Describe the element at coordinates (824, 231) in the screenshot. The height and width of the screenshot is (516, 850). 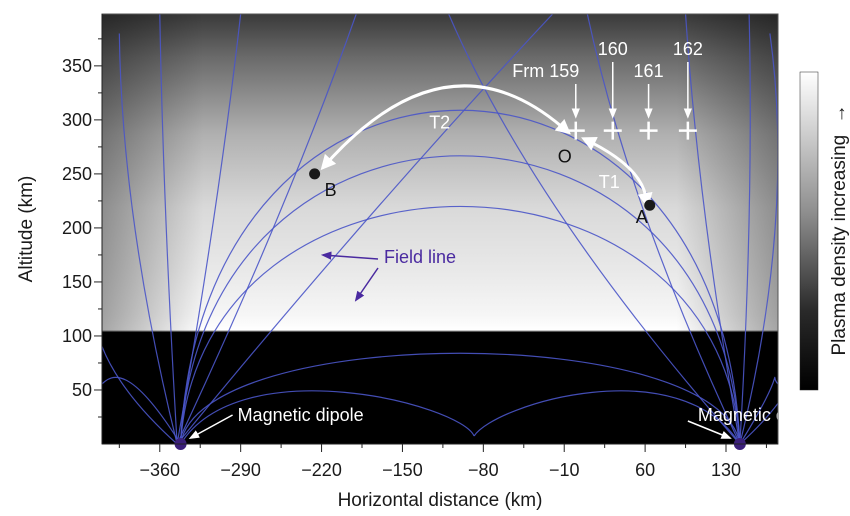
I see `colorbar: Plasma density increasing →` at that location.